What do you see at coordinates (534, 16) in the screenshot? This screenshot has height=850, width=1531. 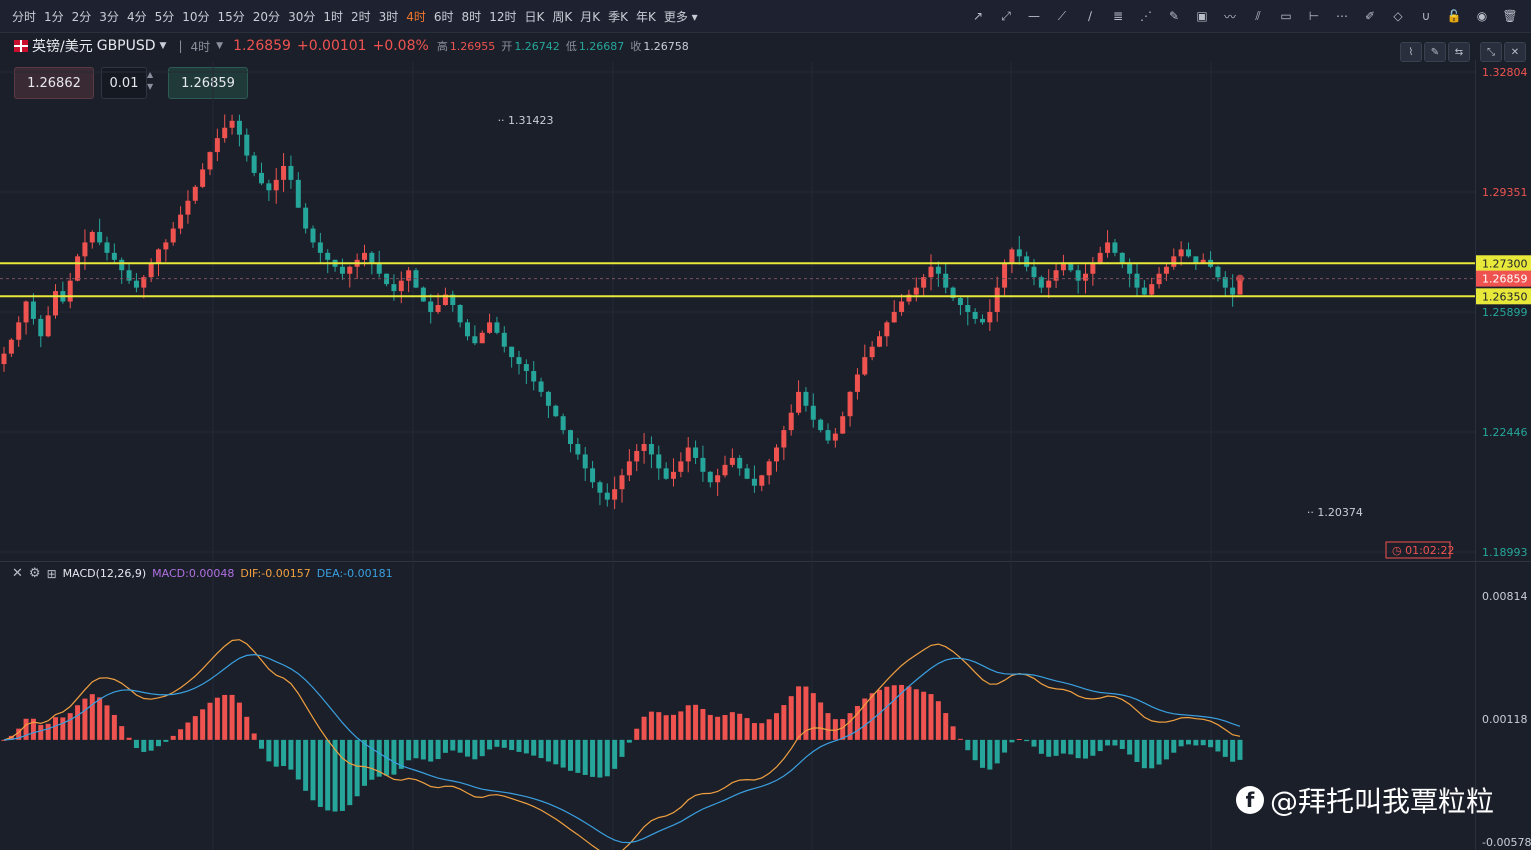 I see `timeframe-17: 日K` at bounding box center [534, 16].